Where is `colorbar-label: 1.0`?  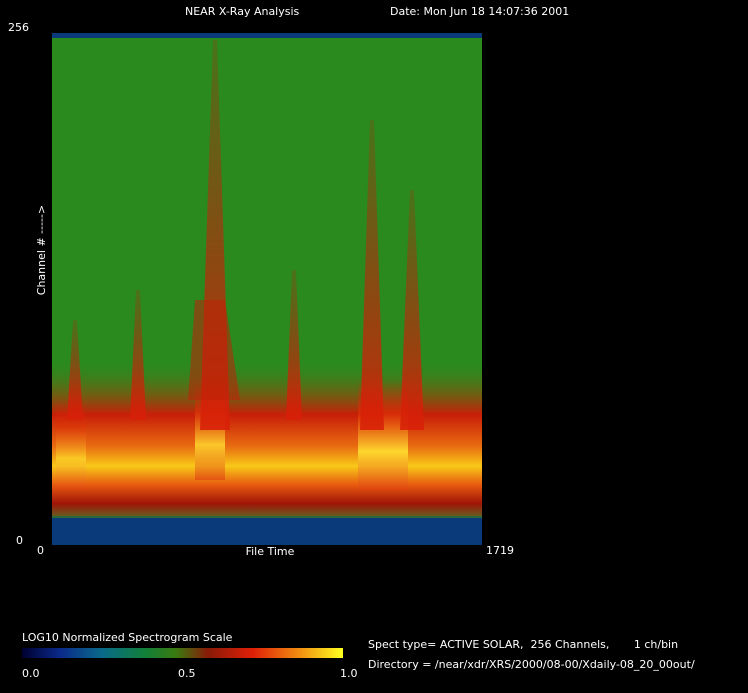
colorbar-label: 1.0 is located at coordinates (349, 673).